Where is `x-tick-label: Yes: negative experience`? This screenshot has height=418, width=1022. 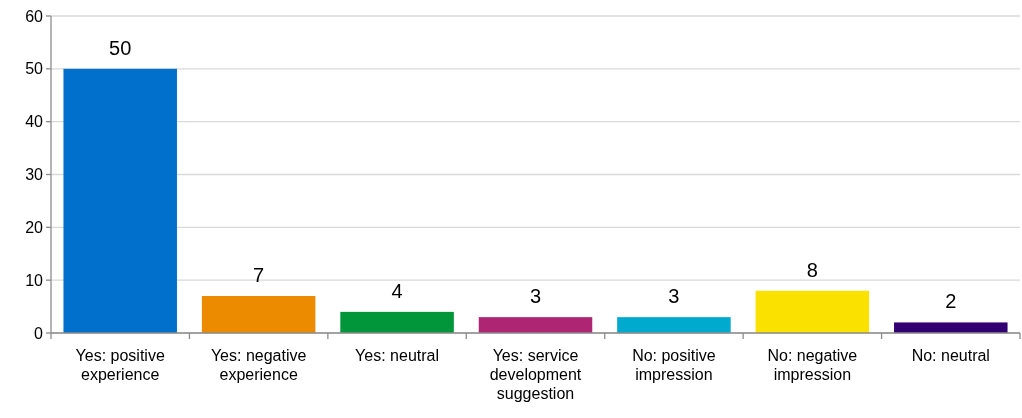 x-tick-label: Yes: negative experience is located at coordinates (258, 365).